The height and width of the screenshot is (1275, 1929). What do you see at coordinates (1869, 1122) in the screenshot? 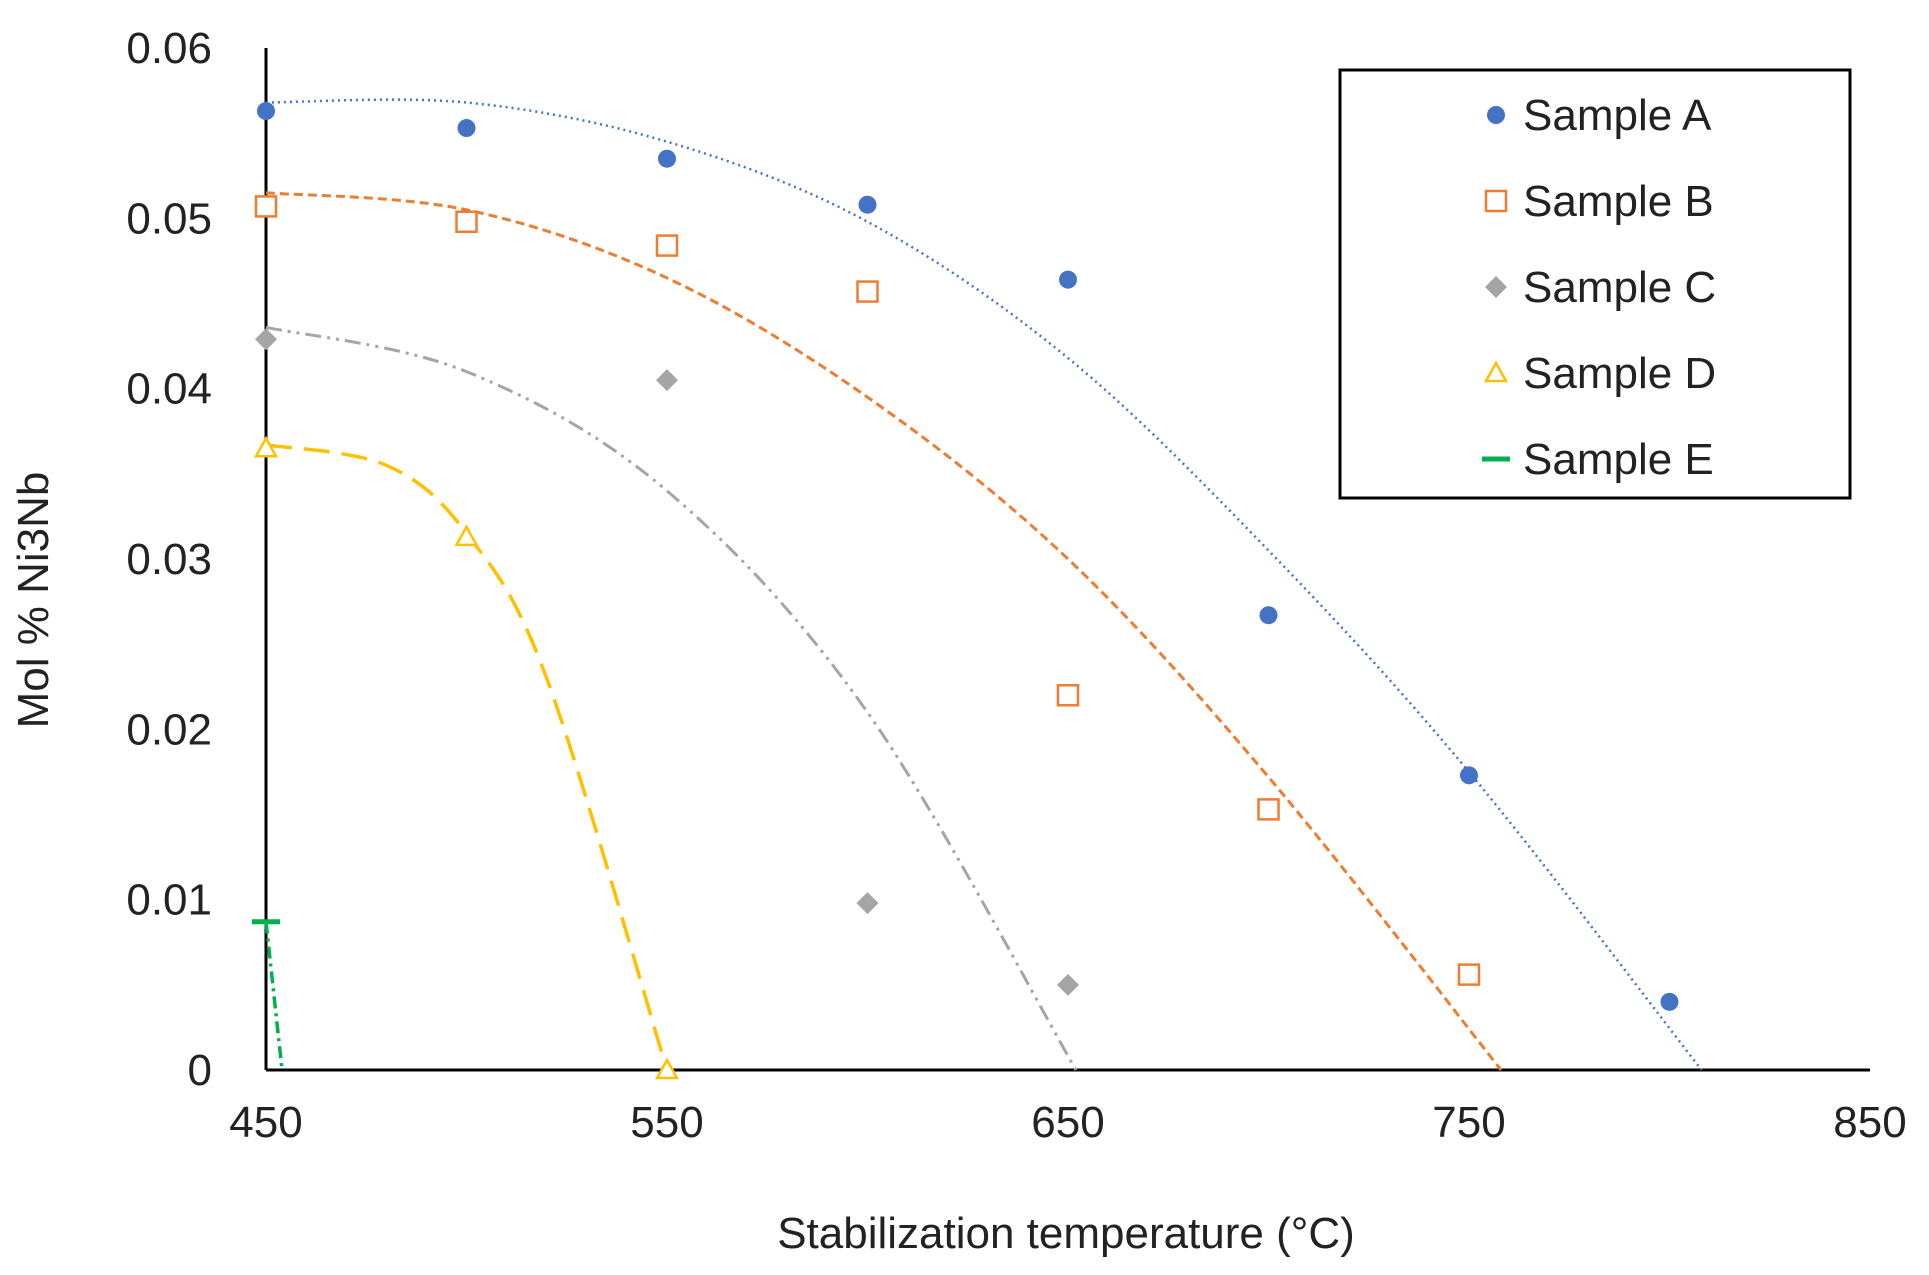
I see `x-tick-label: 850` at bounding box center [1869, 1122].